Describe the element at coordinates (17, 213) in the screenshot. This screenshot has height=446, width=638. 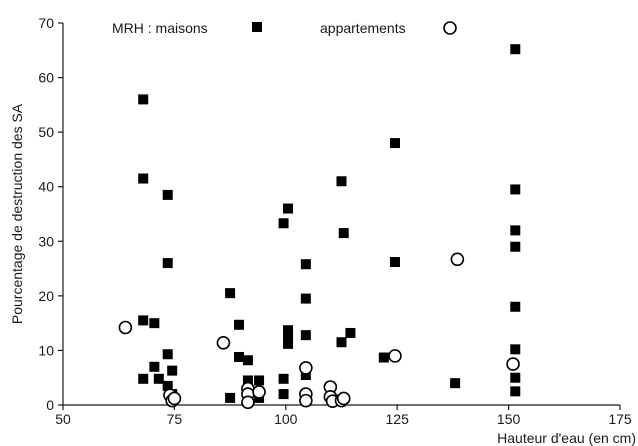
I see `y-axis-title: Pourcentage de destruction des SA` at that location.